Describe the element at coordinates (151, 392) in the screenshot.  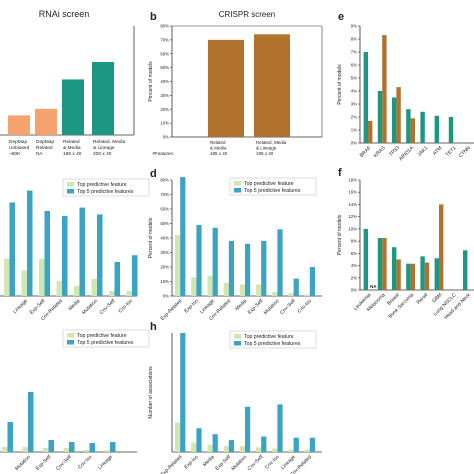
I see `panel-h-ylabel: Number of associations` at that location.